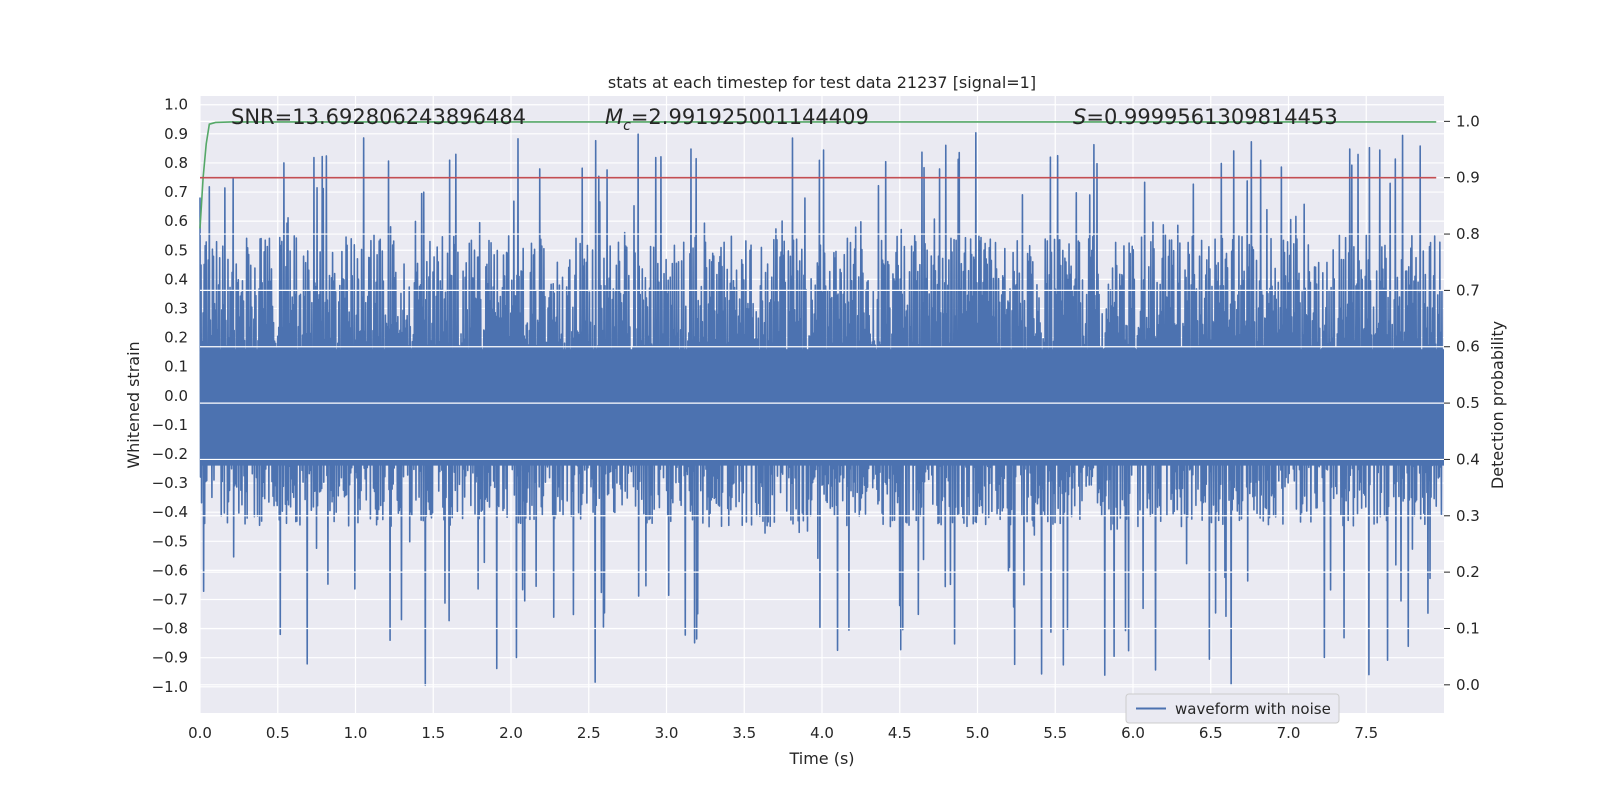  What do you see at coordinates (170, 454) in the screenshot?
I see `left-y-tick-label: −0.2` at bounding box center [170, 454].